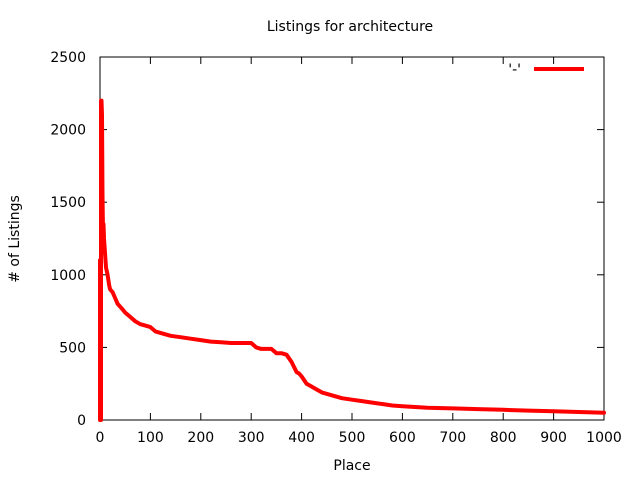  Describe the element at coordinates (68, 203) in the screenshot. I see `y-tick-label: 1500` at that location.